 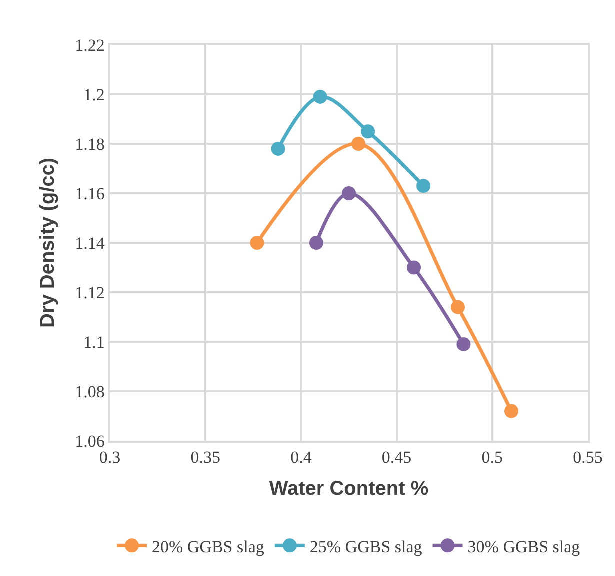 I want to click on x-tick-label: 0.4, so click(x=301, y=458).